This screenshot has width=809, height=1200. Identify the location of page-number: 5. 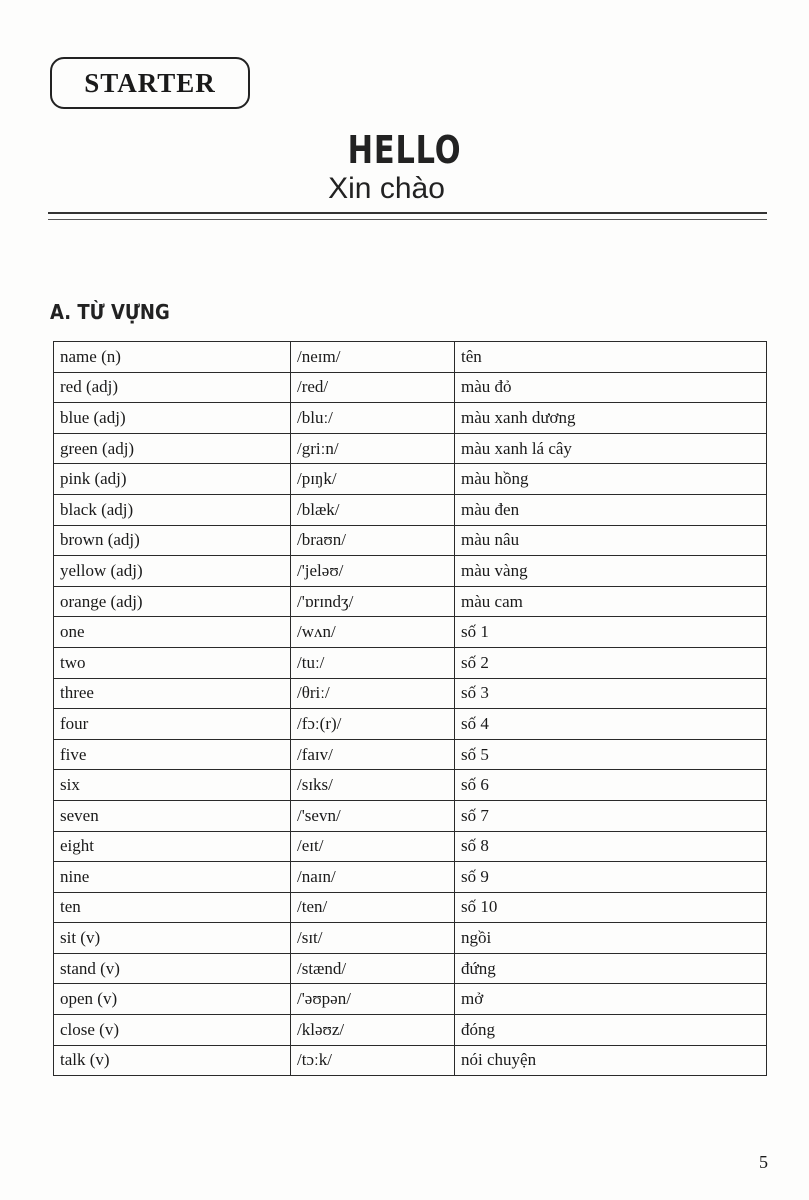
(763, 1162).